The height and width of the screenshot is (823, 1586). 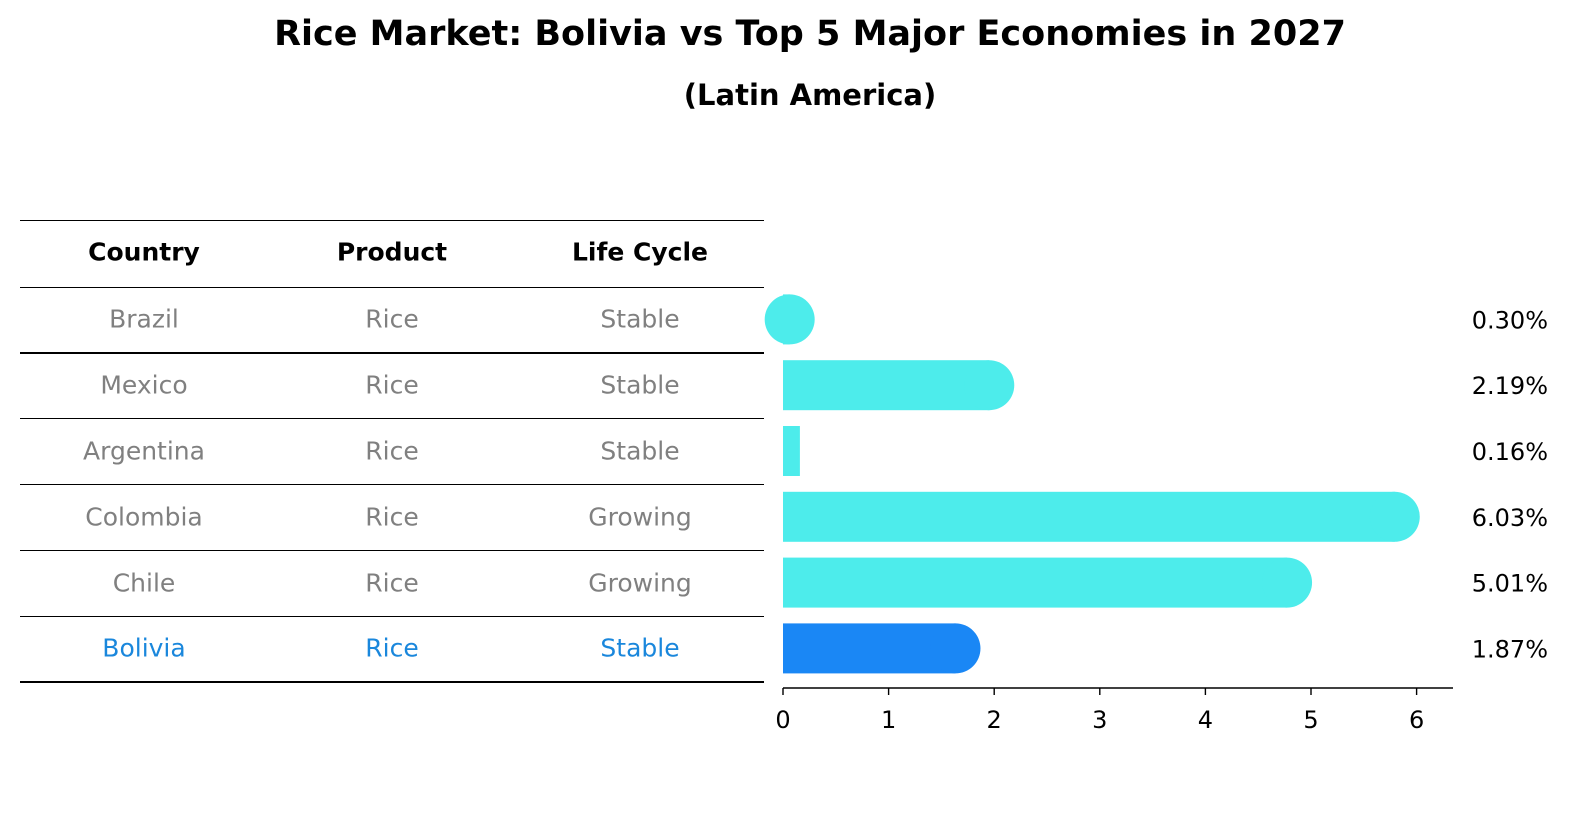 I want to click on x-tick-label: 1, so click(x=888, y=720).